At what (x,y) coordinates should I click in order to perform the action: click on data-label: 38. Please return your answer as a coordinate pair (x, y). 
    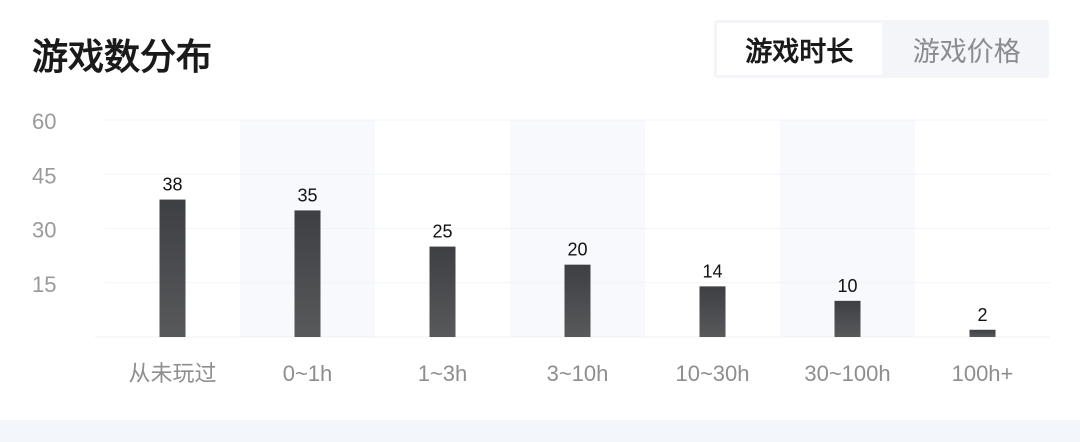
    Looking at the image, I should click on (172, 185).